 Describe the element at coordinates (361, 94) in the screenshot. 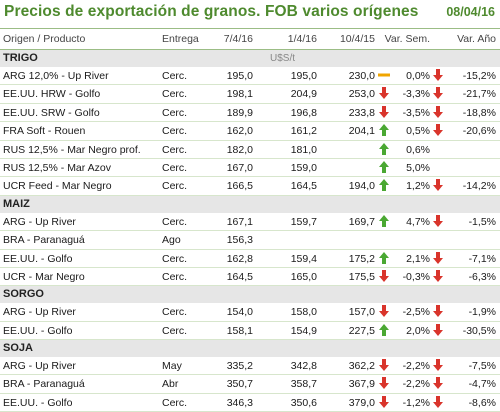

I see `price-cell-date-3: 253,0` at that location.